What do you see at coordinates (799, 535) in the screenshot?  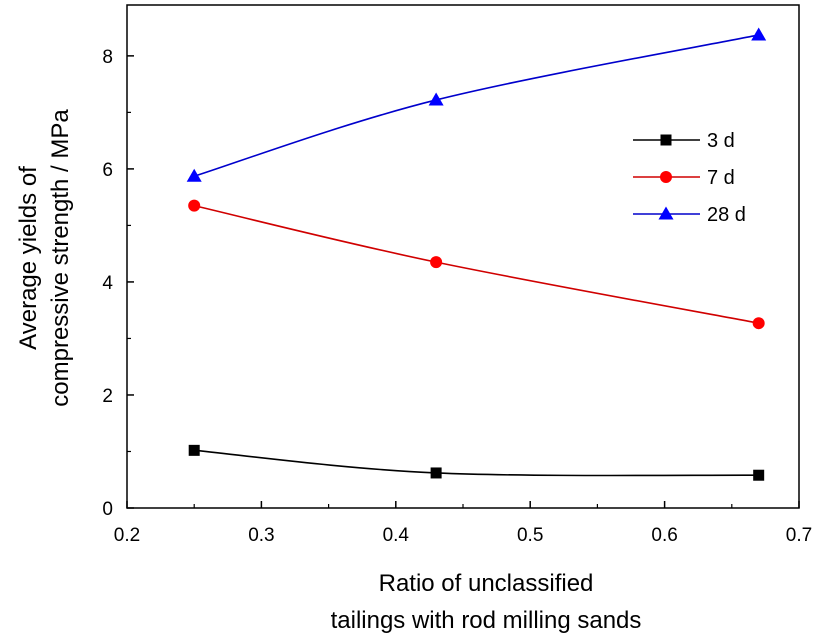 I see `x-tick-label: 0.7` at bounding box center [799, 535].